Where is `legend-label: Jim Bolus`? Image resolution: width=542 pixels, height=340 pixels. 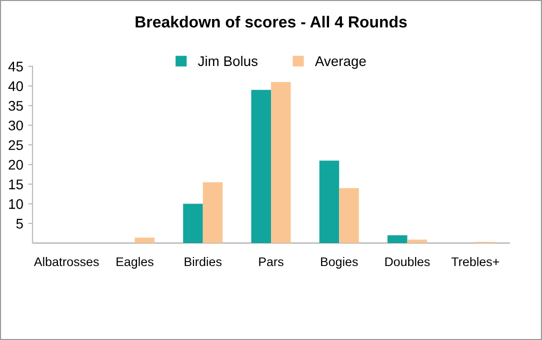
legend-label: Jim Bolus is located at coordinates (228, 61).